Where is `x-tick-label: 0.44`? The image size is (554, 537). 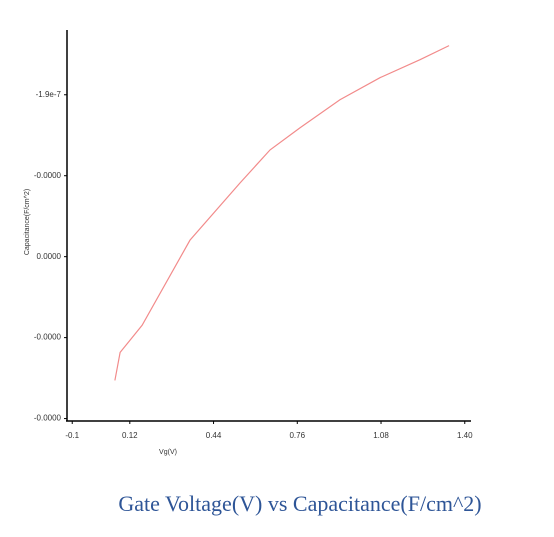
x-tick-label: 0.44 is located at coordinates (214, 435).